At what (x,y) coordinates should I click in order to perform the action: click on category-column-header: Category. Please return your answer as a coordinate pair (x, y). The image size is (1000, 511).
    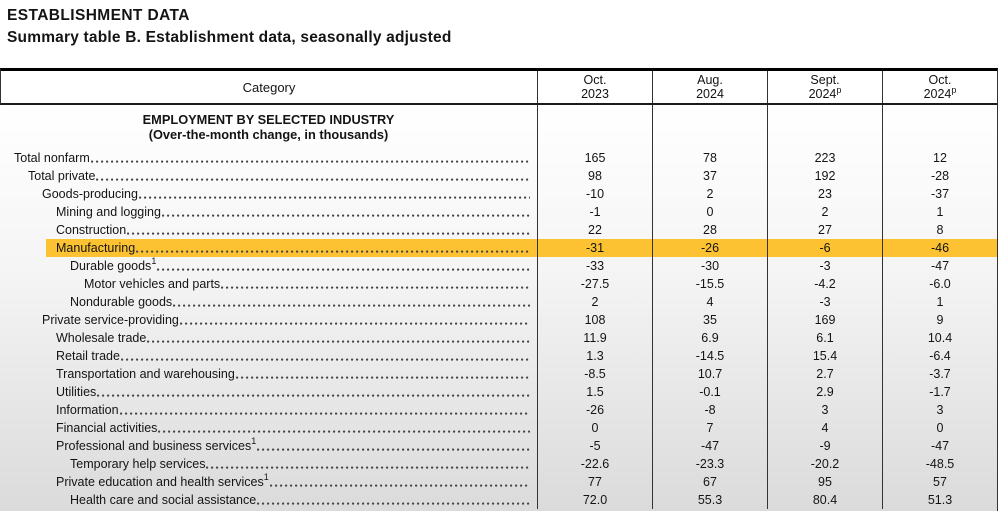
    Looking at the image, I should click on (269, 87).